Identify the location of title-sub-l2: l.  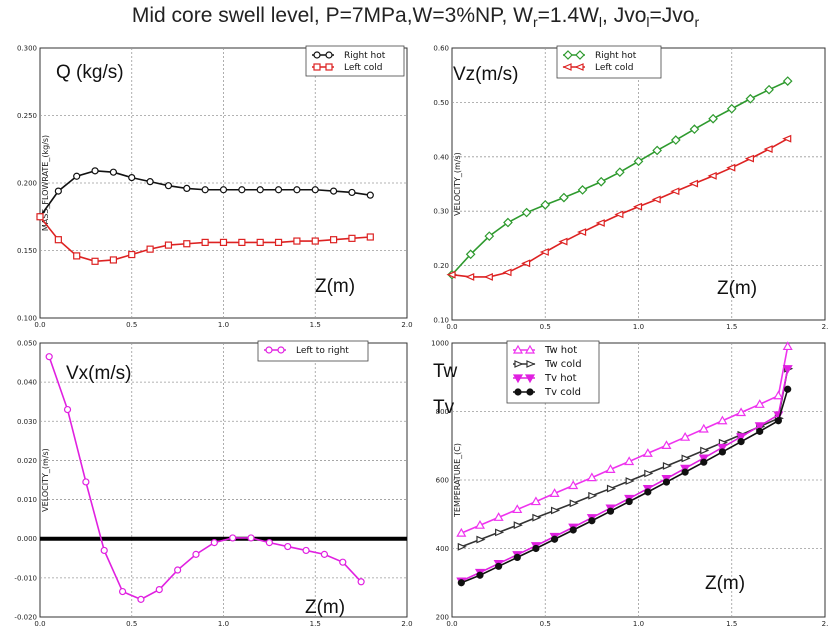
(648, 22).